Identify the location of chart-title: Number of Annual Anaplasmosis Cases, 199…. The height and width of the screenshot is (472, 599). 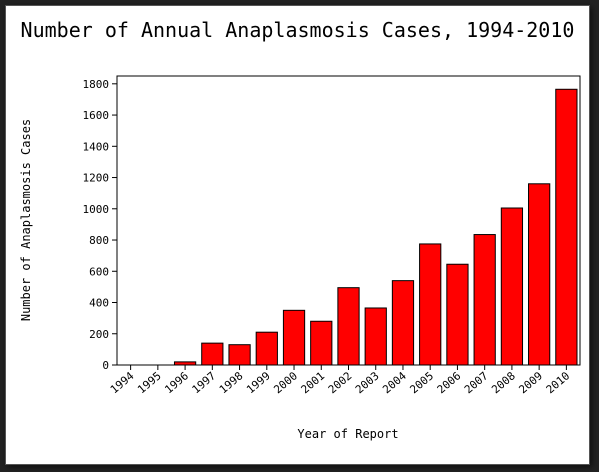
(297, 30).